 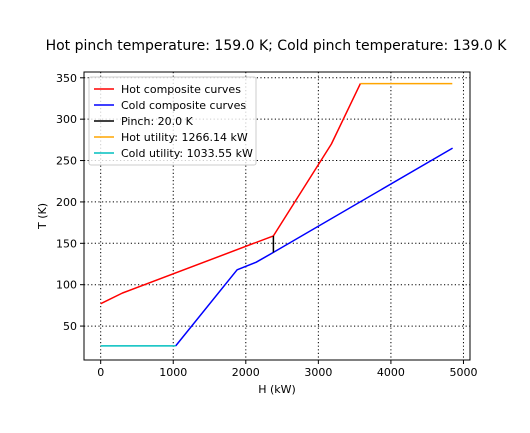 What do you see at coordinates (66, 285) in the screenshot?
I see `y-tick-label: 100` at bounding box center [66, 285].